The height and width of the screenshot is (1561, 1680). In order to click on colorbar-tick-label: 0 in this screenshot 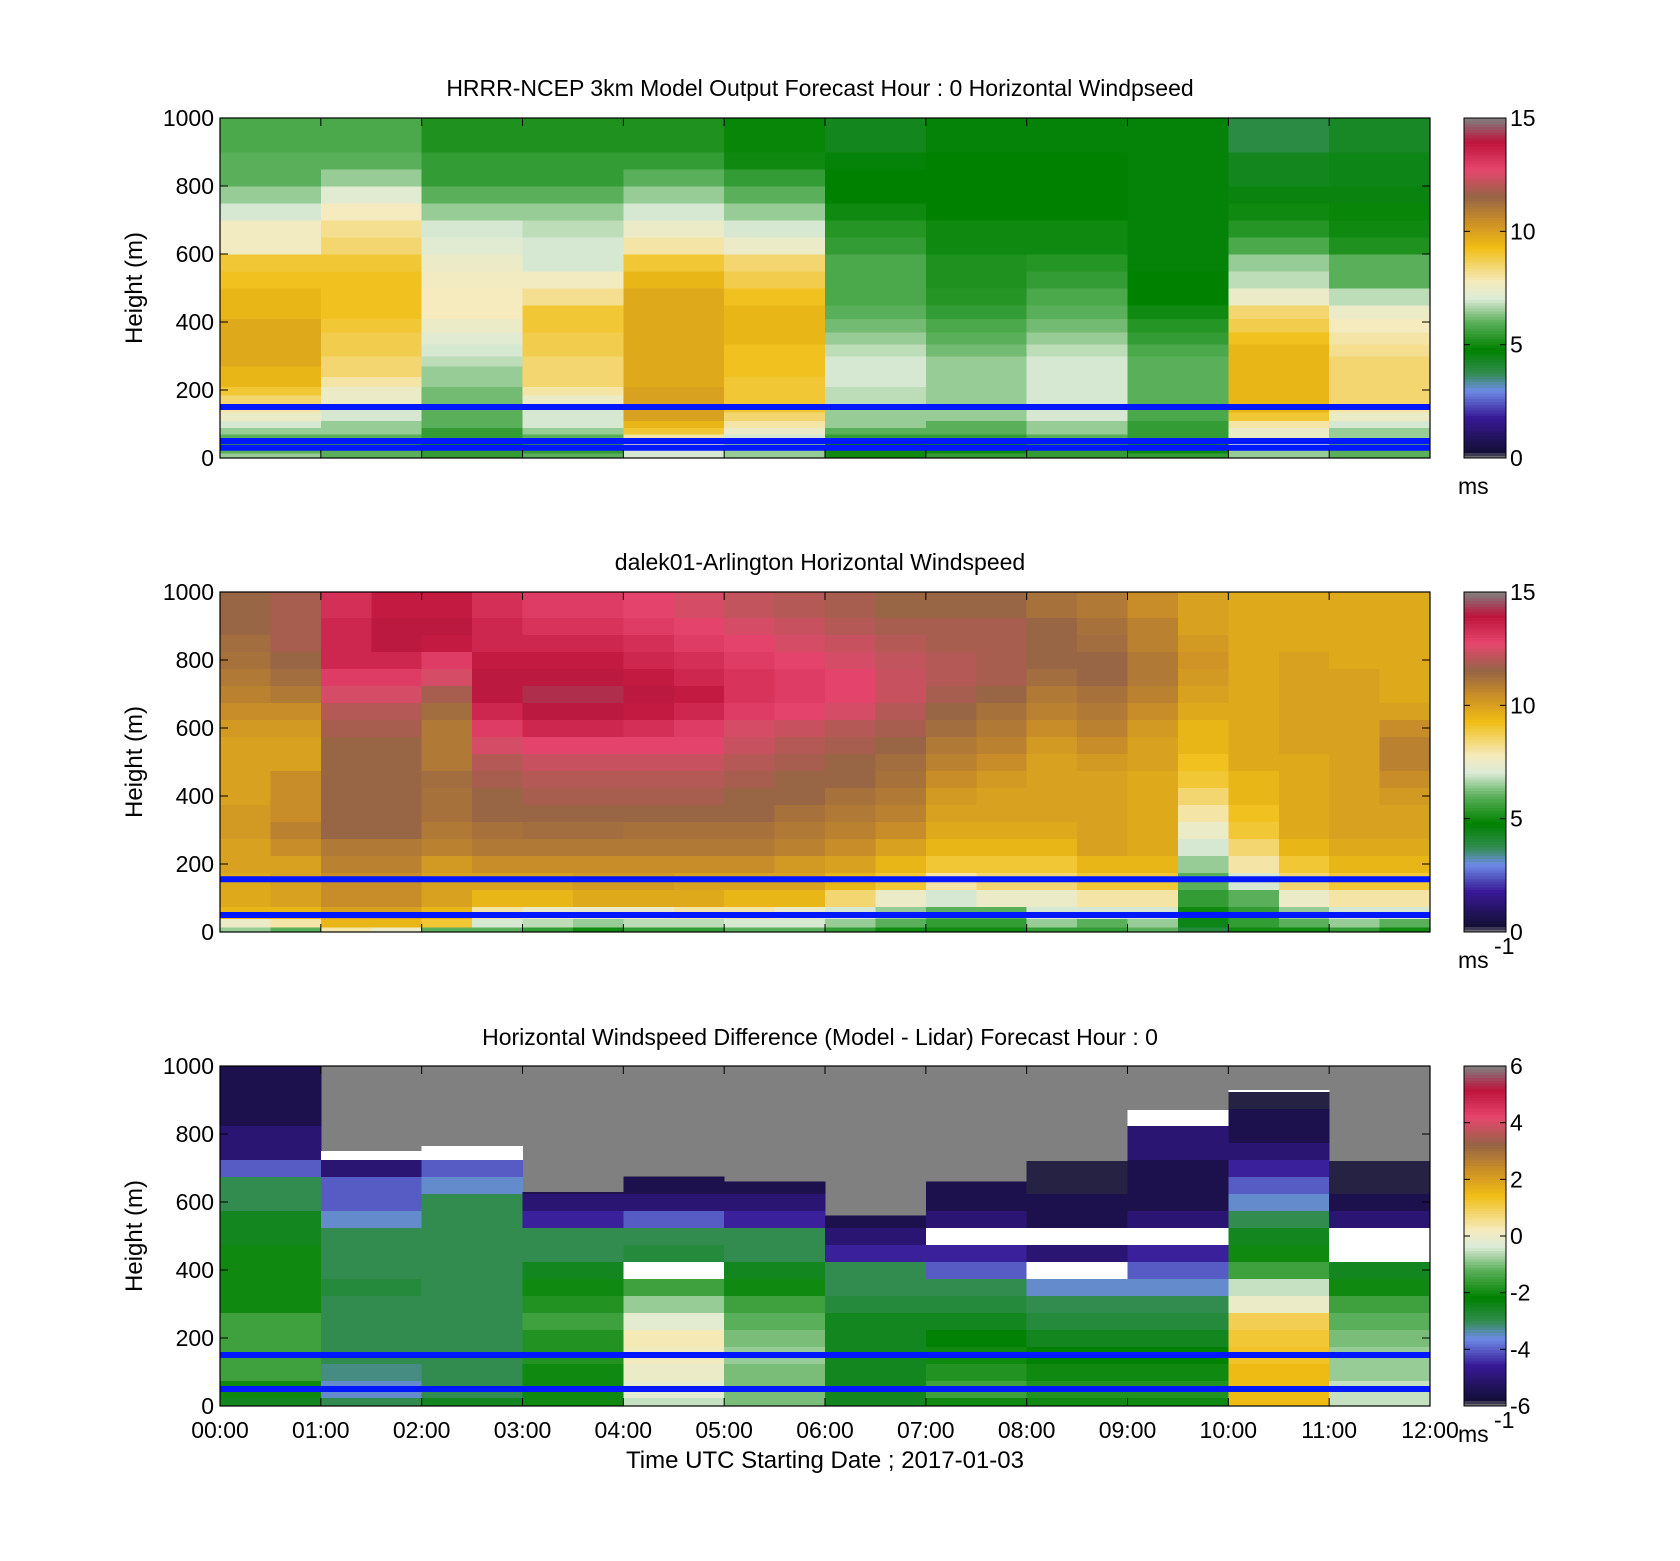, I will do `click(1516, 458)`.